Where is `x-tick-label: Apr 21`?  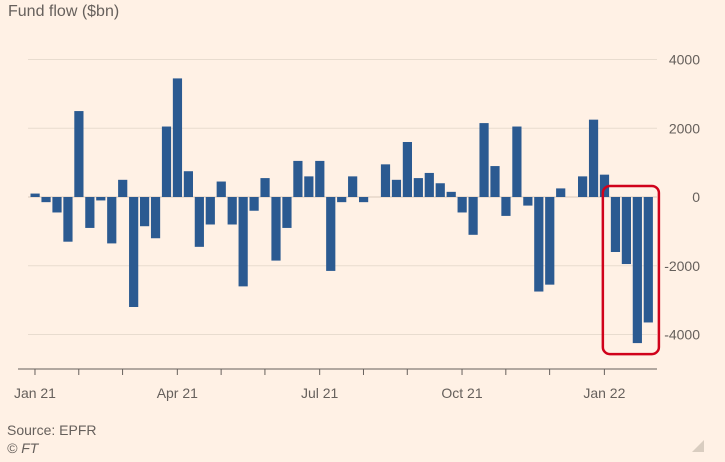 x-tick-label: Apr 21 is located at coordinates (177, 393).